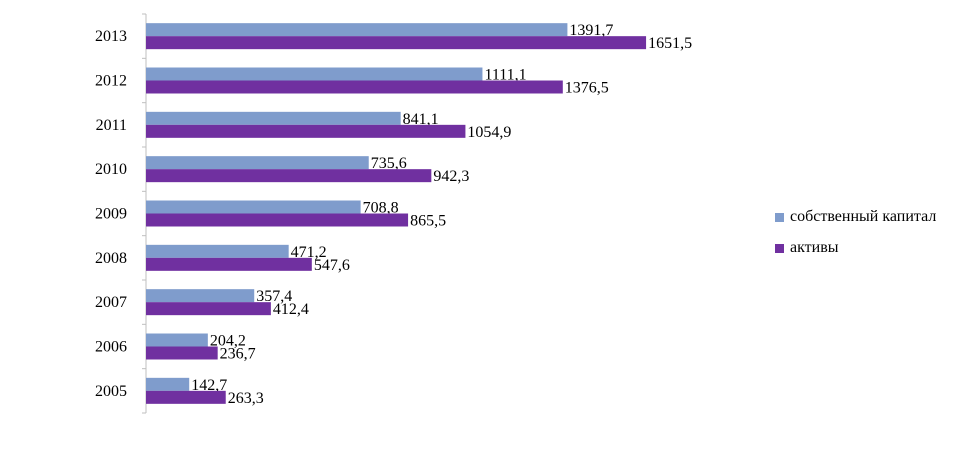  I want to click on data-label-equity: 142,7, so click(209, 385).